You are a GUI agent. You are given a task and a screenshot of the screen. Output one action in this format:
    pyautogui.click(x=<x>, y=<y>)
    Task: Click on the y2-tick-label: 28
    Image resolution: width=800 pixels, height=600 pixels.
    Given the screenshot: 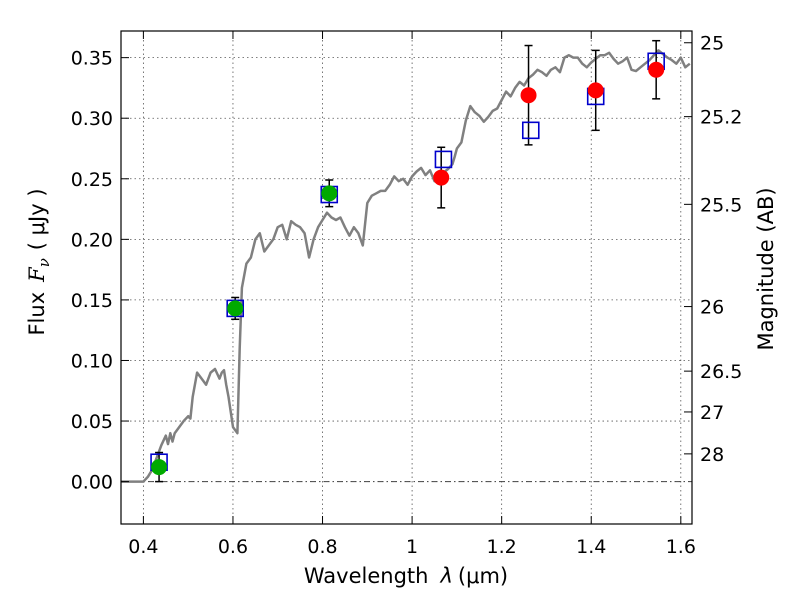 What is the action you would take?
    pyautogui.click(x=712, y=455)
    